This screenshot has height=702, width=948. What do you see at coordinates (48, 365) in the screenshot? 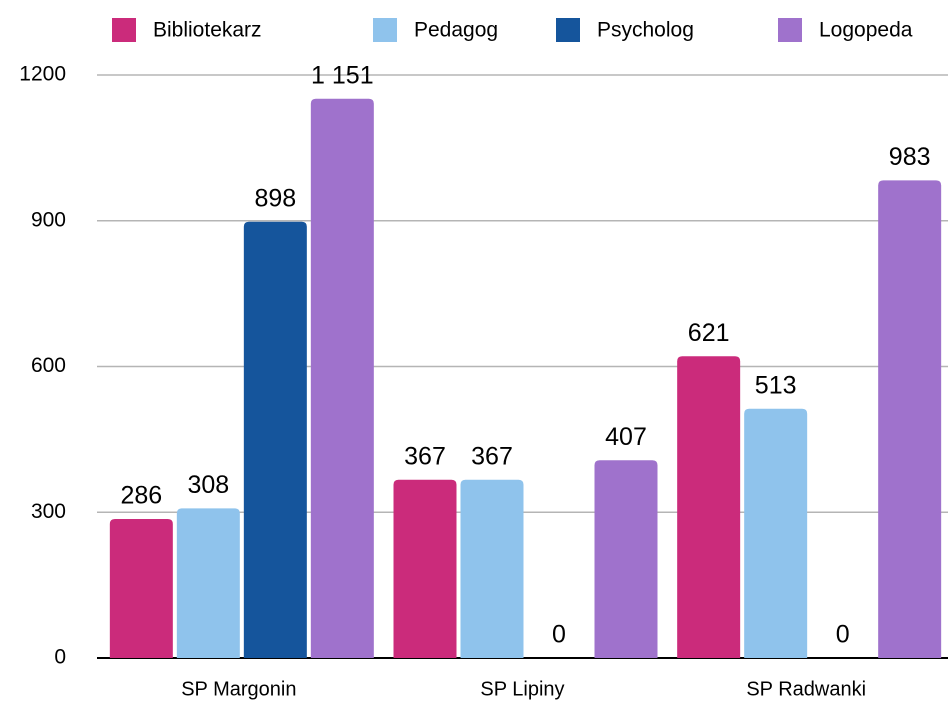
I see `y-tick-label: 600` at bounding box center [48, 365].